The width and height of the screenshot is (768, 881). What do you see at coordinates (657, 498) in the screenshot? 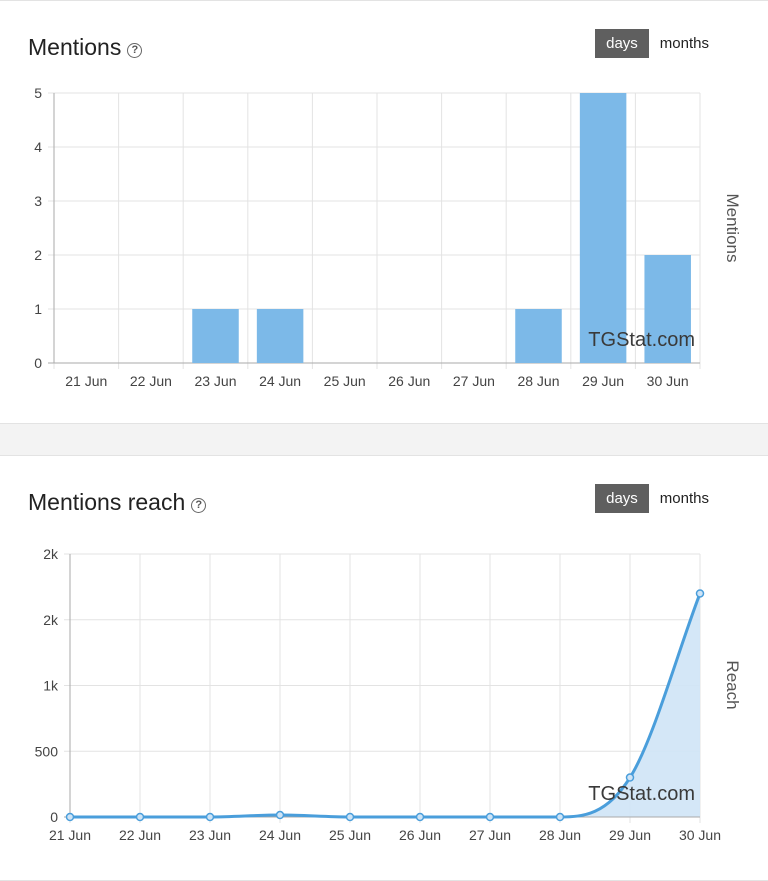
I see `reach-period-toggle: days months` at bounding box center [657, 498].